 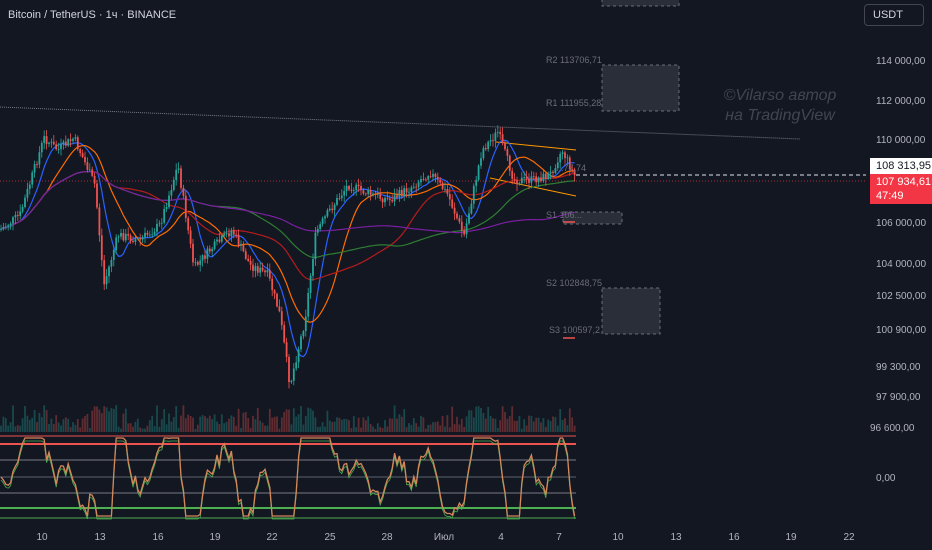 I want to click on moving-average-line, so click(x=287, y=202).